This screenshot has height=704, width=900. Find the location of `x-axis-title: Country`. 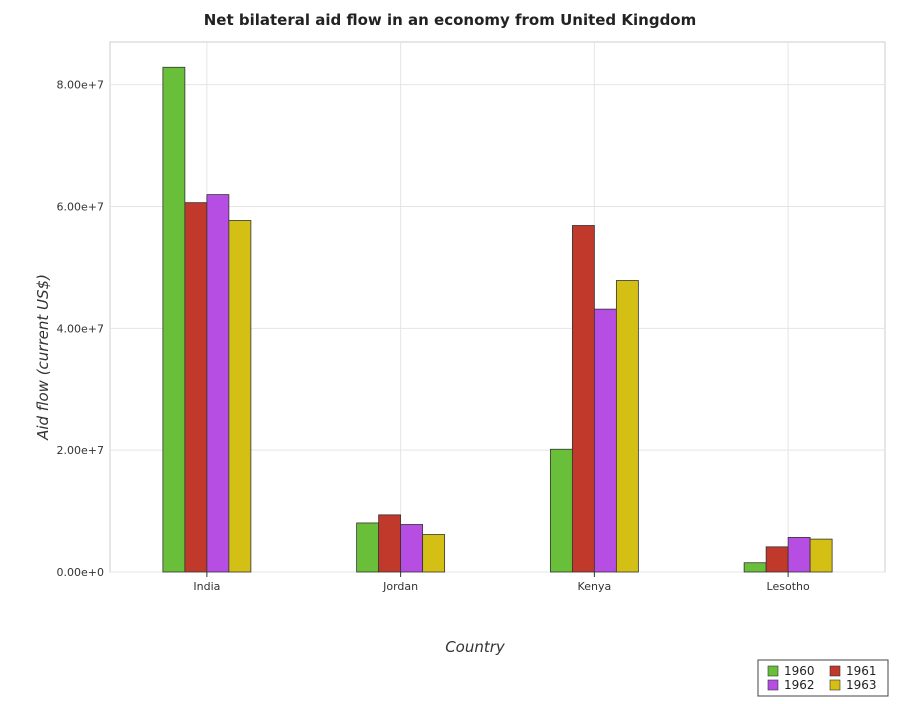

x-axis-title: Country is located at coordinates (475, 647).